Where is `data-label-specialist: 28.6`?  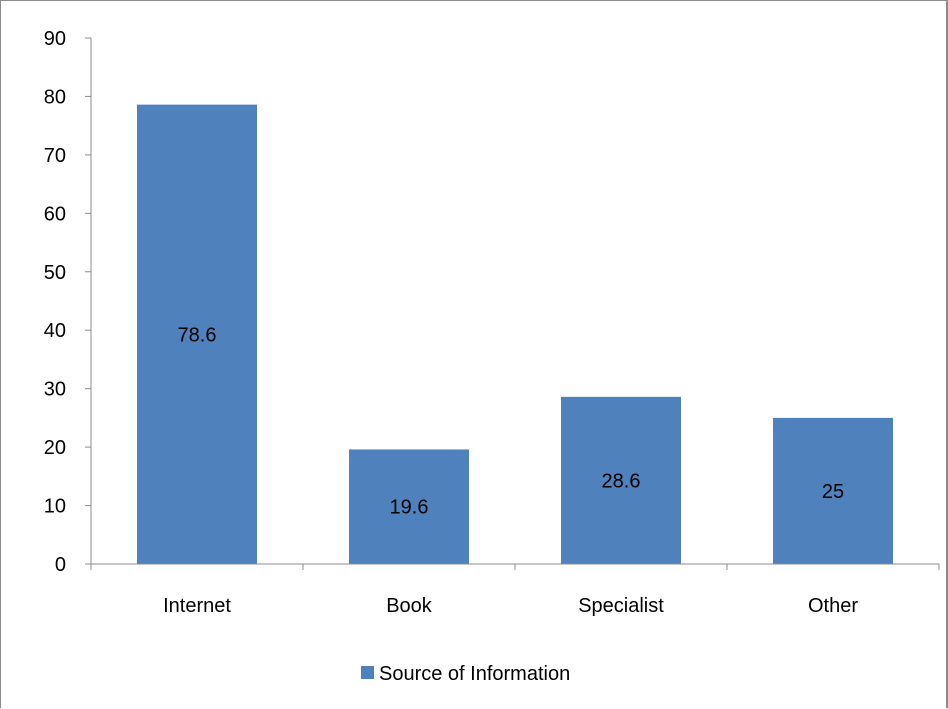
data-label-specialist: 28.6 is located at coordinates (621, 481).